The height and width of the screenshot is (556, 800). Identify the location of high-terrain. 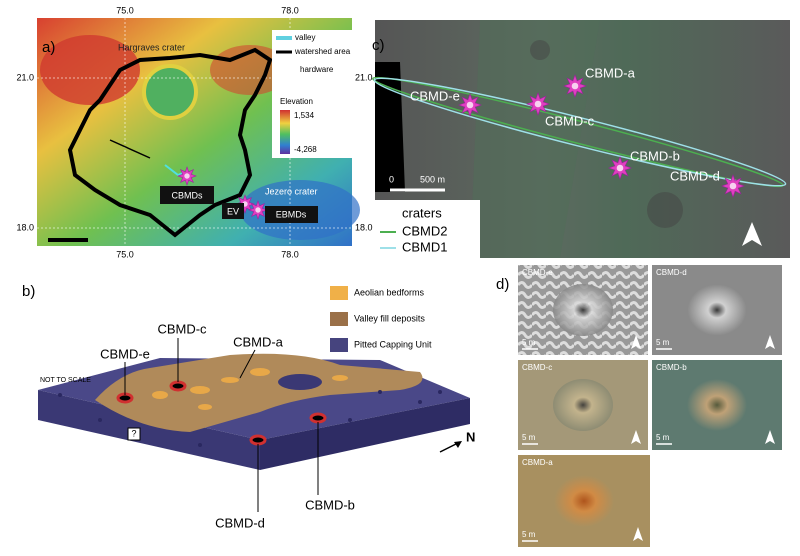
(90, 70).